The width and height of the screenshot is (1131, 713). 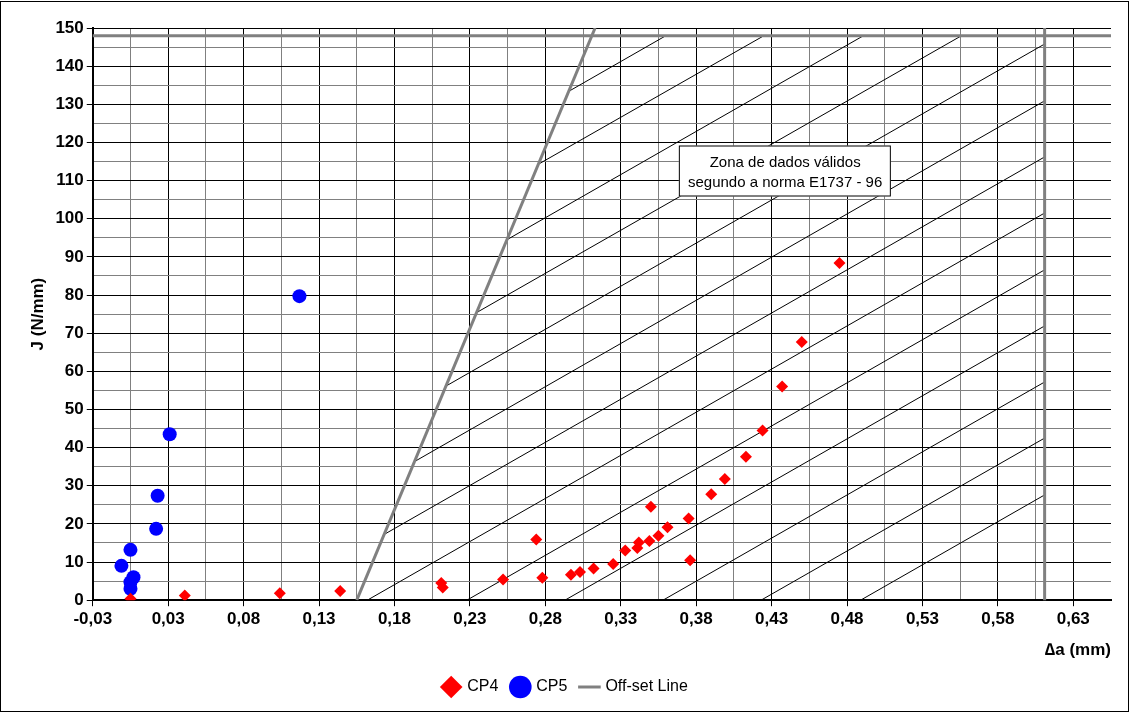 What do you see at coordinates (74, 485) in the screenshot?
I see `y-tick-label: 30` at bounding box center [74, 485].